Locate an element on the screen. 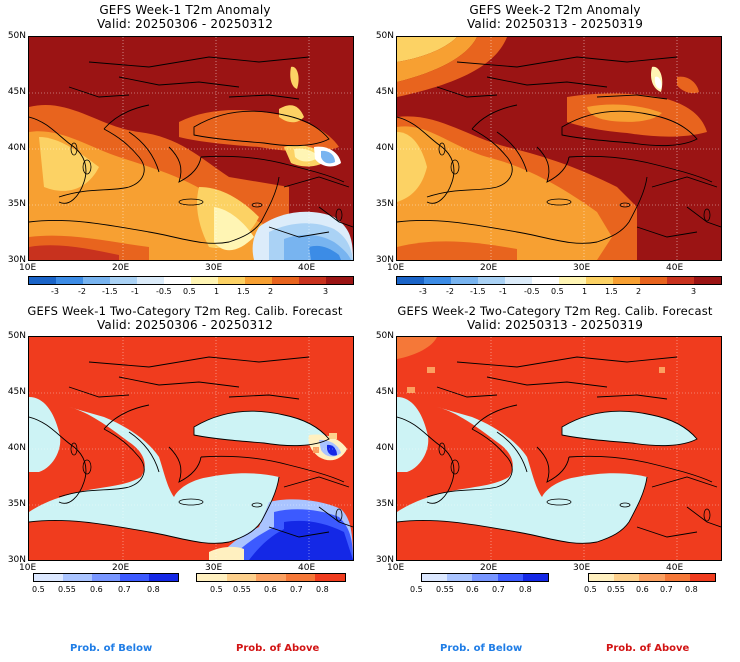  anomaly-colorbar is located at coordinates (559, 280).